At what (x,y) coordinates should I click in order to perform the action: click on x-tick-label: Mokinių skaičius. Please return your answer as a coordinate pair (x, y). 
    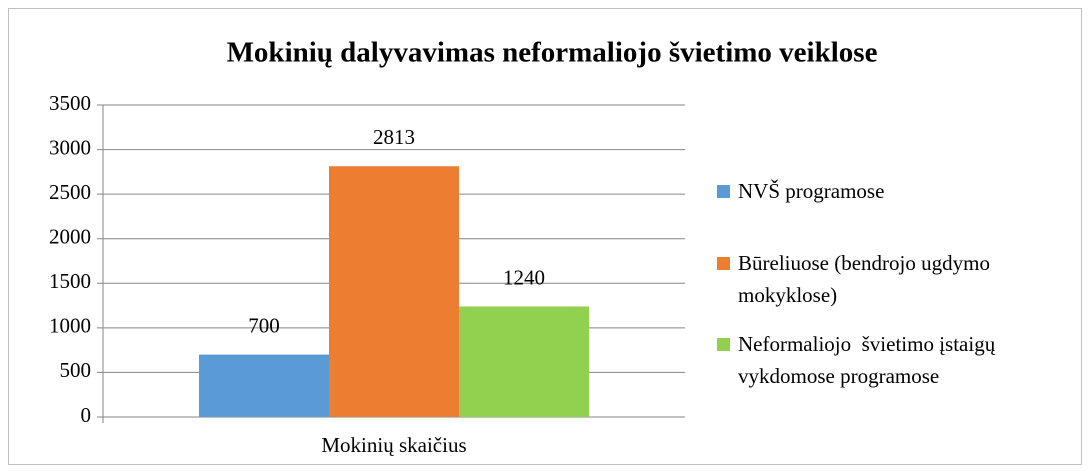
    Looking at the image, I should click on (393, 445).